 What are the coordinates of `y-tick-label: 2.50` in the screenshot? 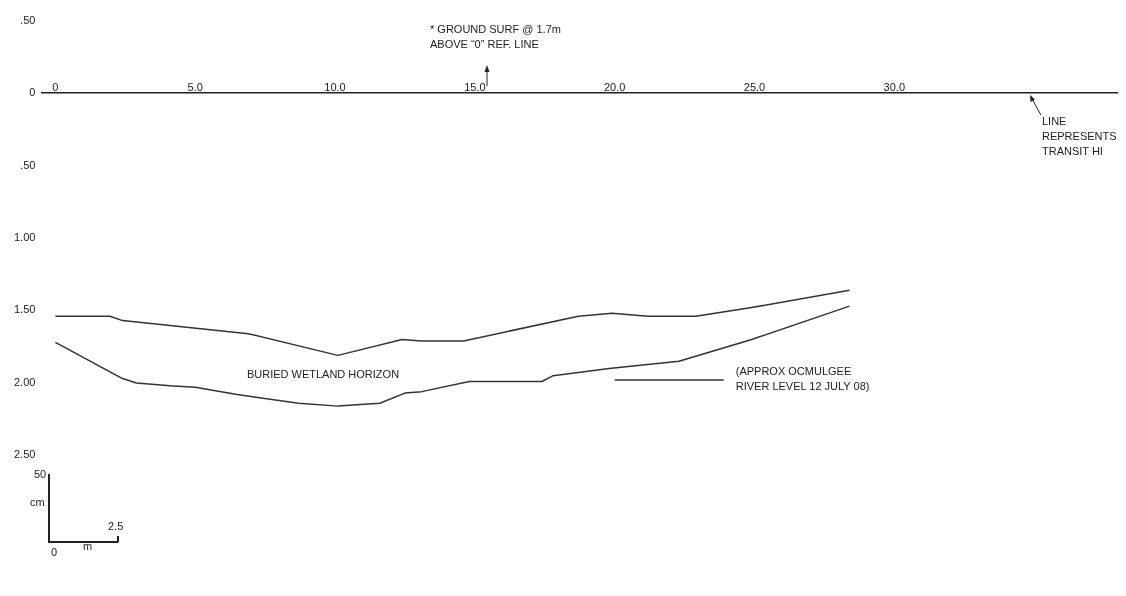 It's located at (24, 454).